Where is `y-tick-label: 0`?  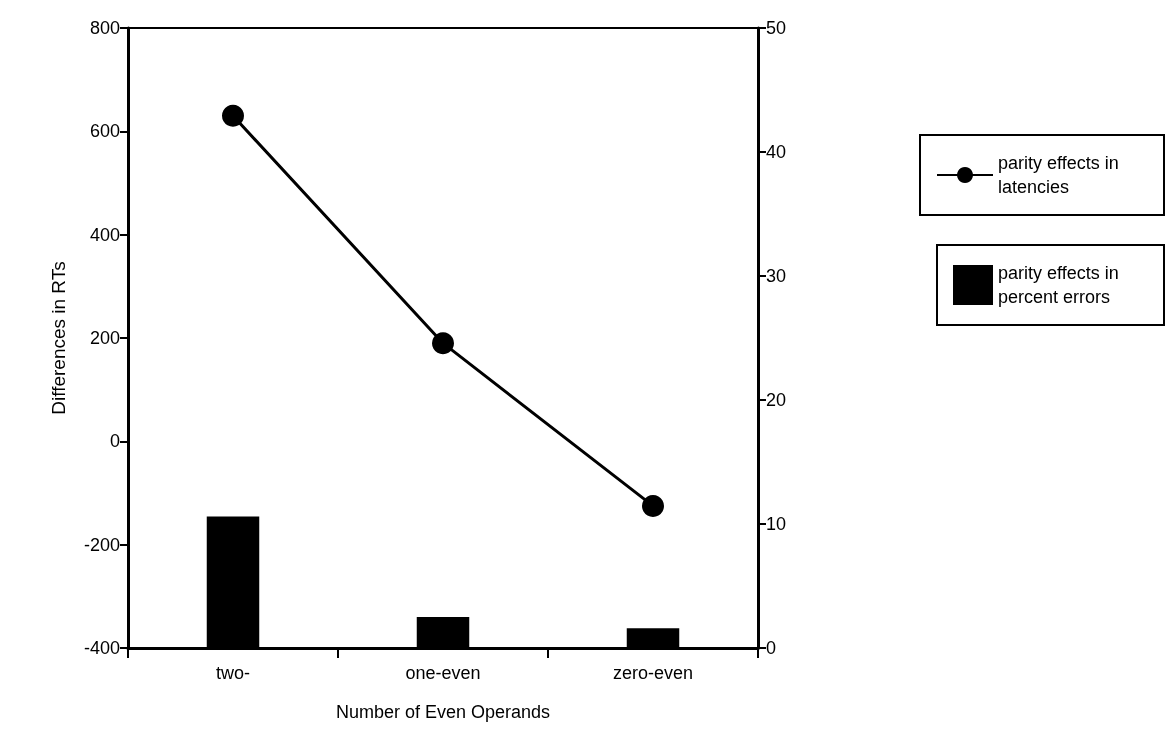 y-tick-label: 0 is located at coordinates (114, 441).